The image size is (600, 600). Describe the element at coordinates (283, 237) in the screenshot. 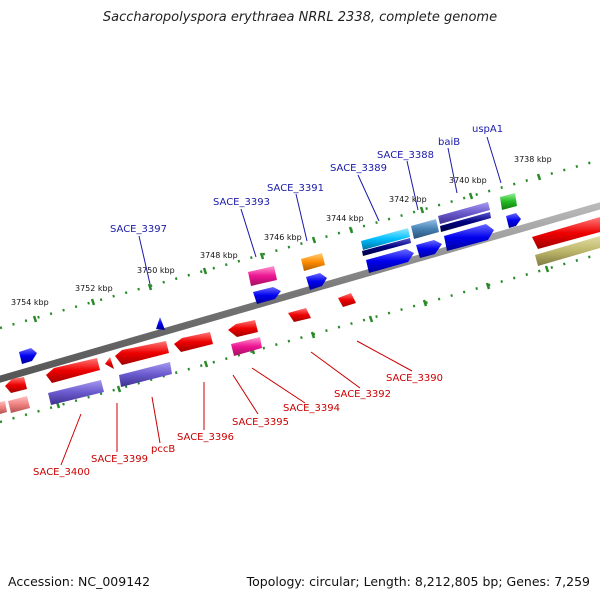

I see `tick-label: 3746 kbp` at that location.